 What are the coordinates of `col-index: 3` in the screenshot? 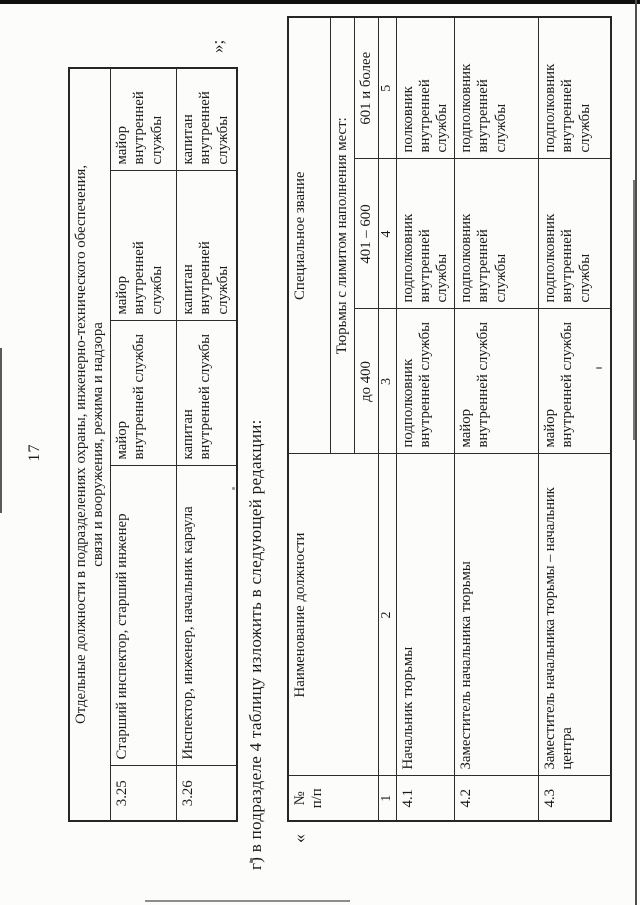 It's located at (387, 381).